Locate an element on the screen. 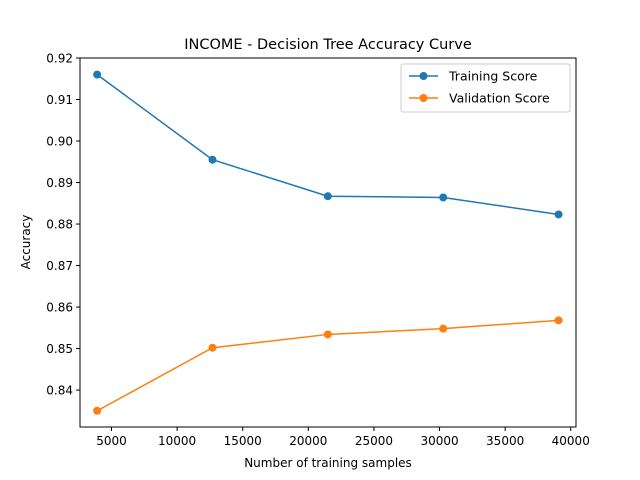  legend-item: Validation Score is located at coordinates (479, 98).